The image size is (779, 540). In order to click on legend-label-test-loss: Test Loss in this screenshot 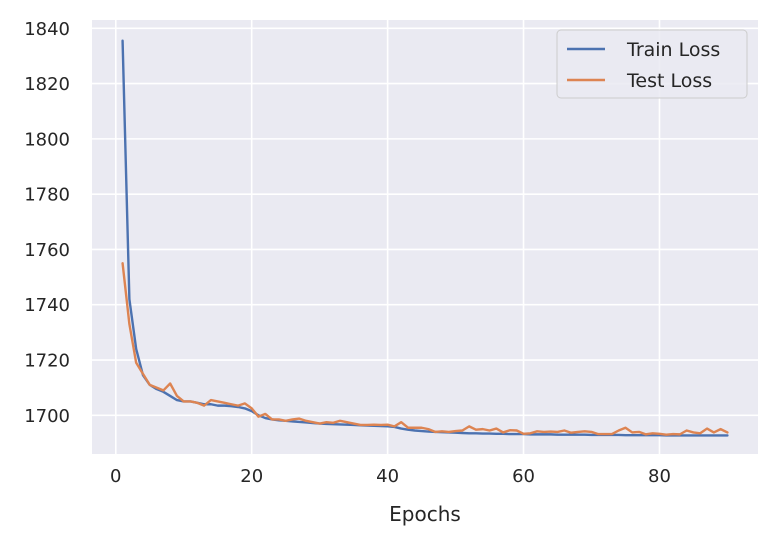, I will do `click(669, 81)`.